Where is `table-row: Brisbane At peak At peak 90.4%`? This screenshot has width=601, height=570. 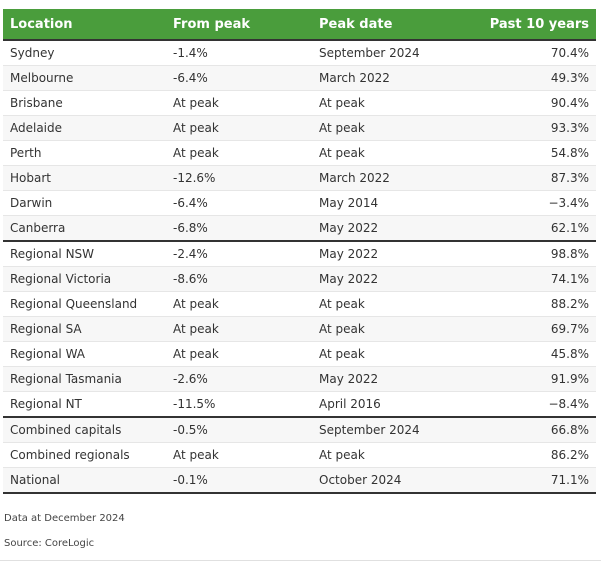 table-row: Brisbane At peak At peak 90.4% is located at coordinates (299, 103).